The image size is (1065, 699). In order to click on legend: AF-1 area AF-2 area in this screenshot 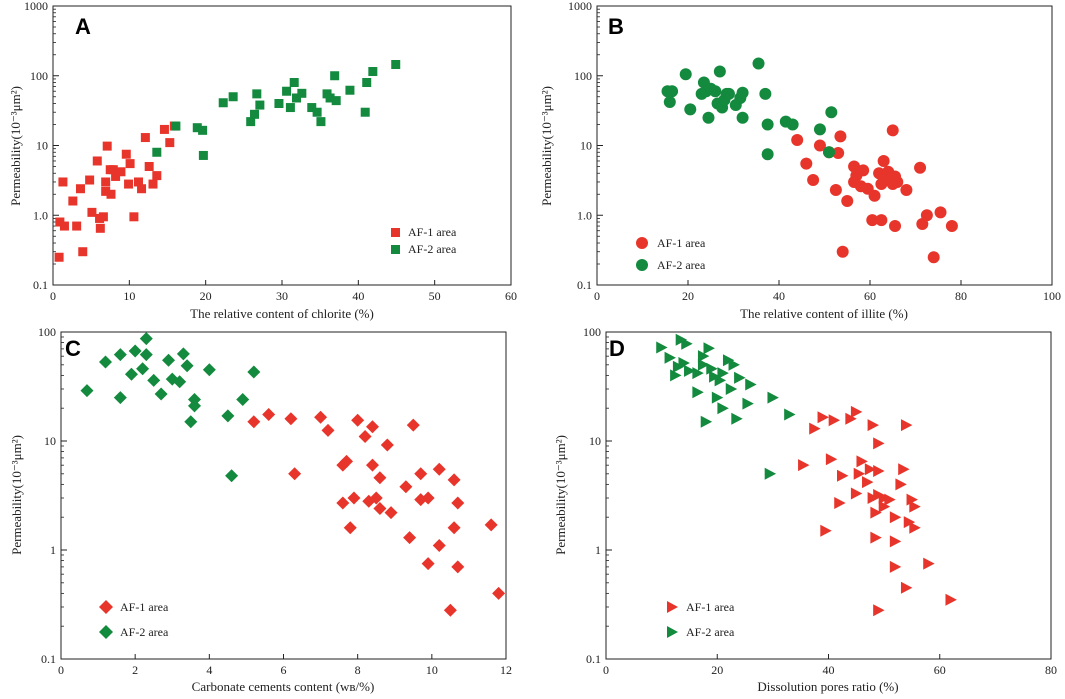, I will do `click(671, 254)`.